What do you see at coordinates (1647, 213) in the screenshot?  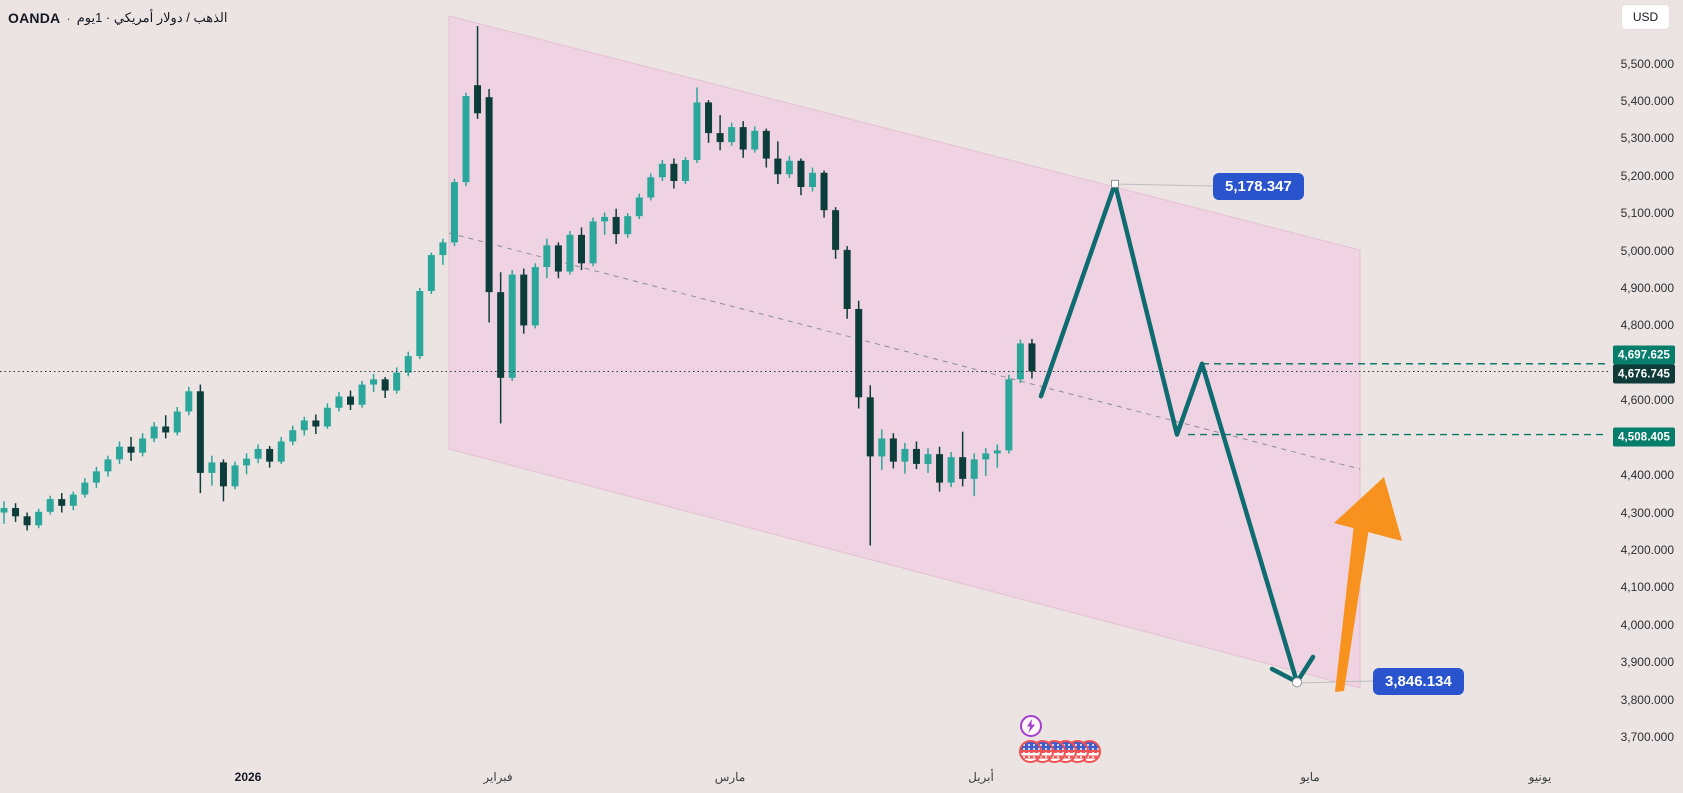 I see `price-axis-tick: 5,100.000` at bounding box center [1647, 213].